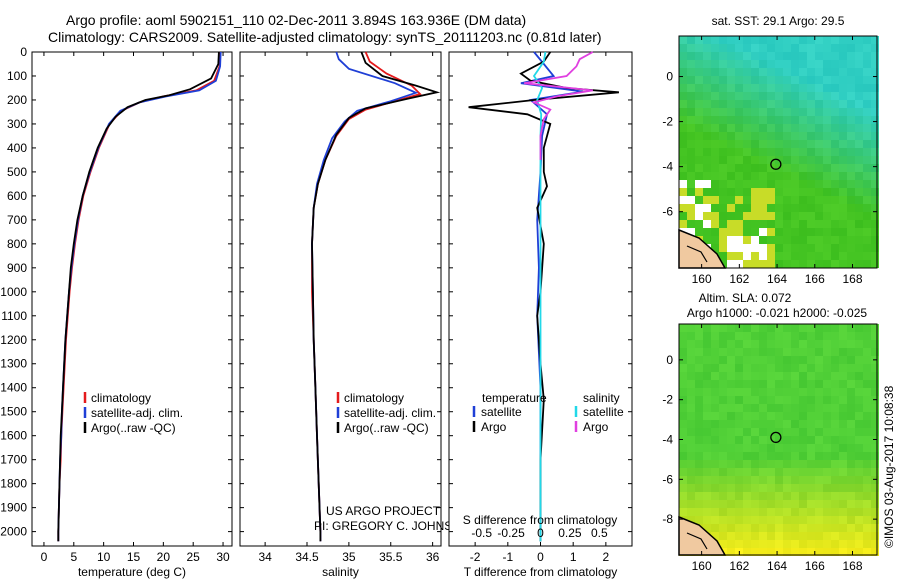 This screenshot has height=580, width=900. I want to click on legend-label: climatology, so click(121, 398).